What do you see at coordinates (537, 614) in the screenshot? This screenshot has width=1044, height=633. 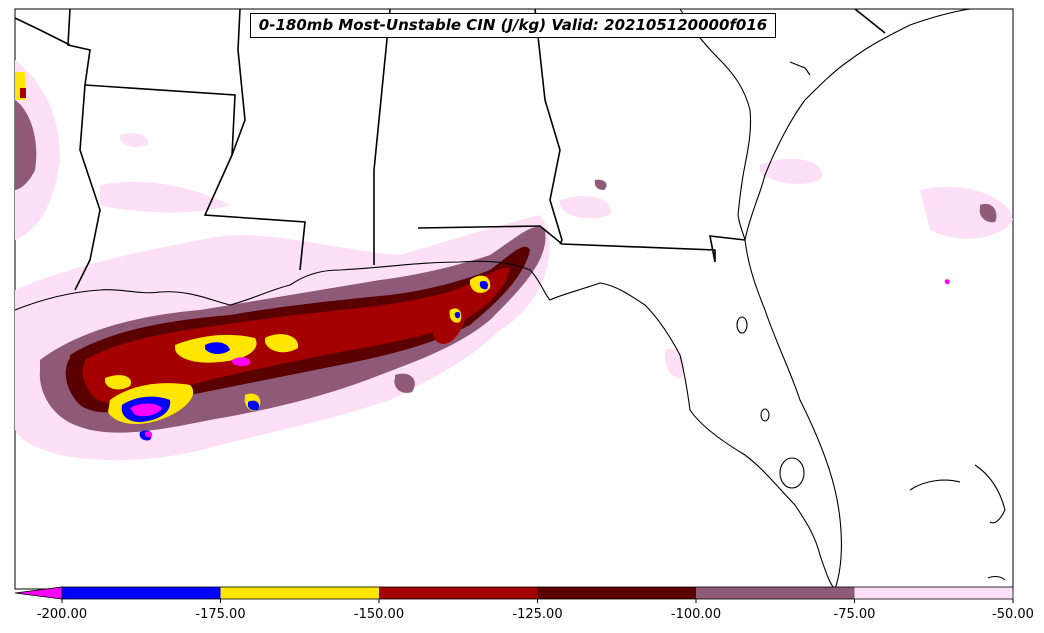 I see `colorbar-tick-label: -125.00` at bounding box center [537, 614].